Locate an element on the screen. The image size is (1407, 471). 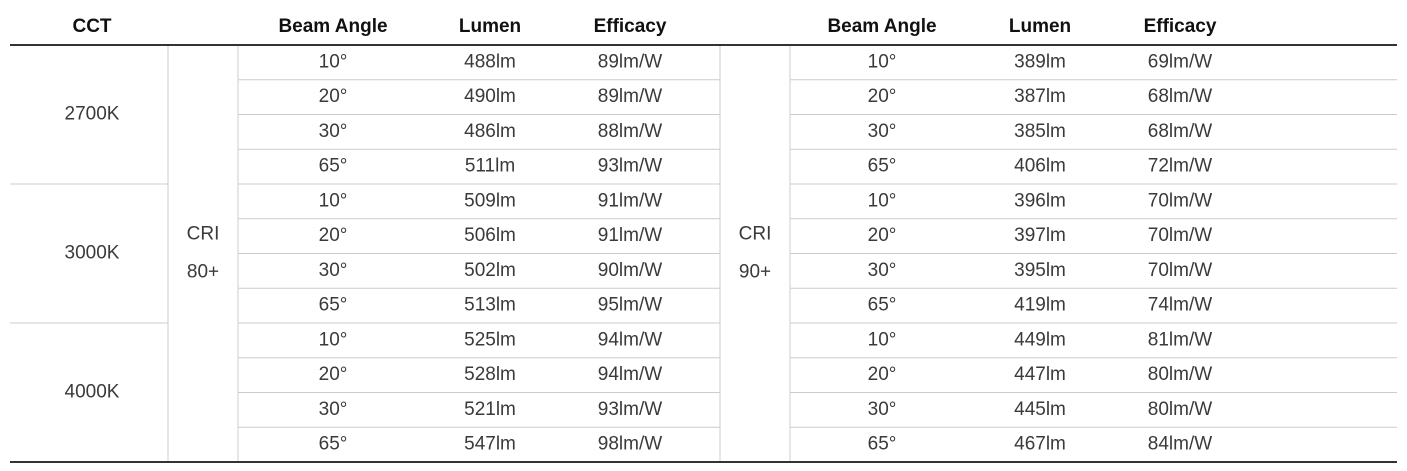
cell: 90lm/W is located at coordinates (630, 270).